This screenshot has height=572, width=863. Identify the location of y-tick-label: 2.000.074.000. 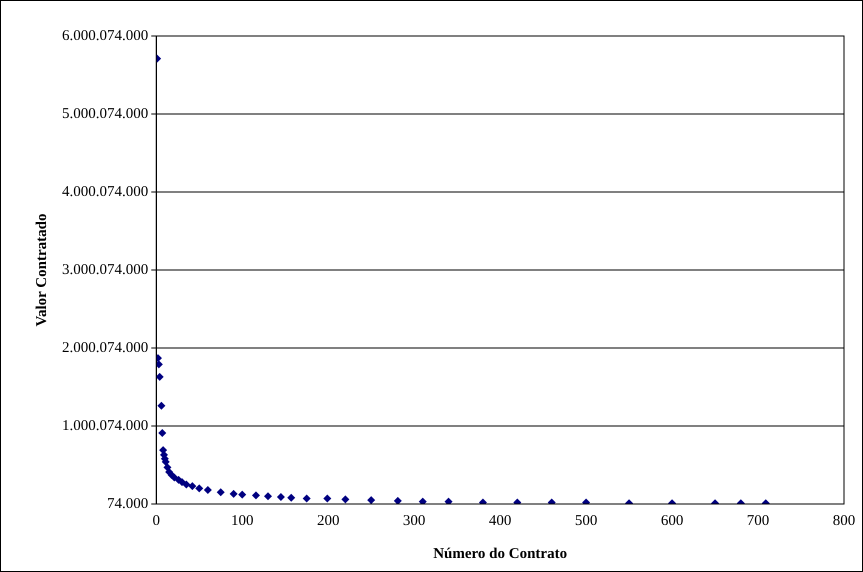
(105, 348).